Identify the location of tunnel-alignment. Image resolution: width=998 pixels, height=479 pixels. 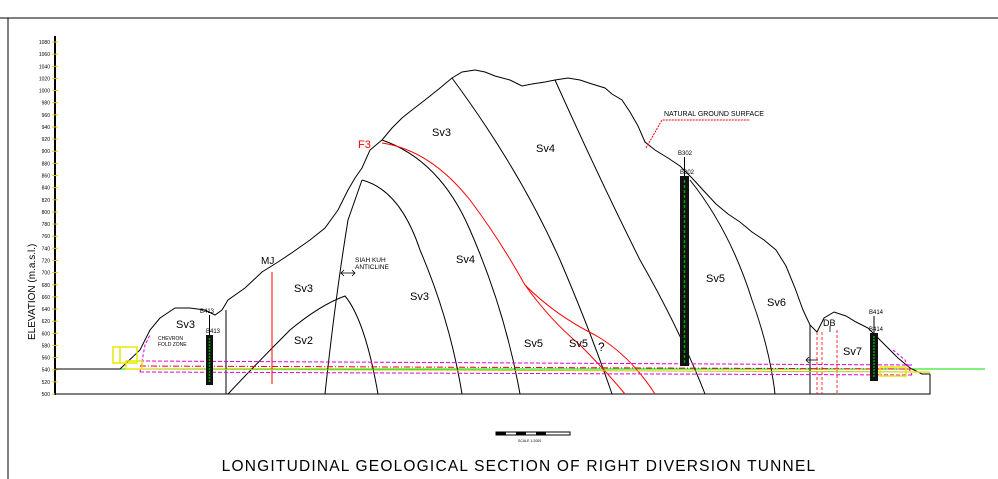
(526, 355).